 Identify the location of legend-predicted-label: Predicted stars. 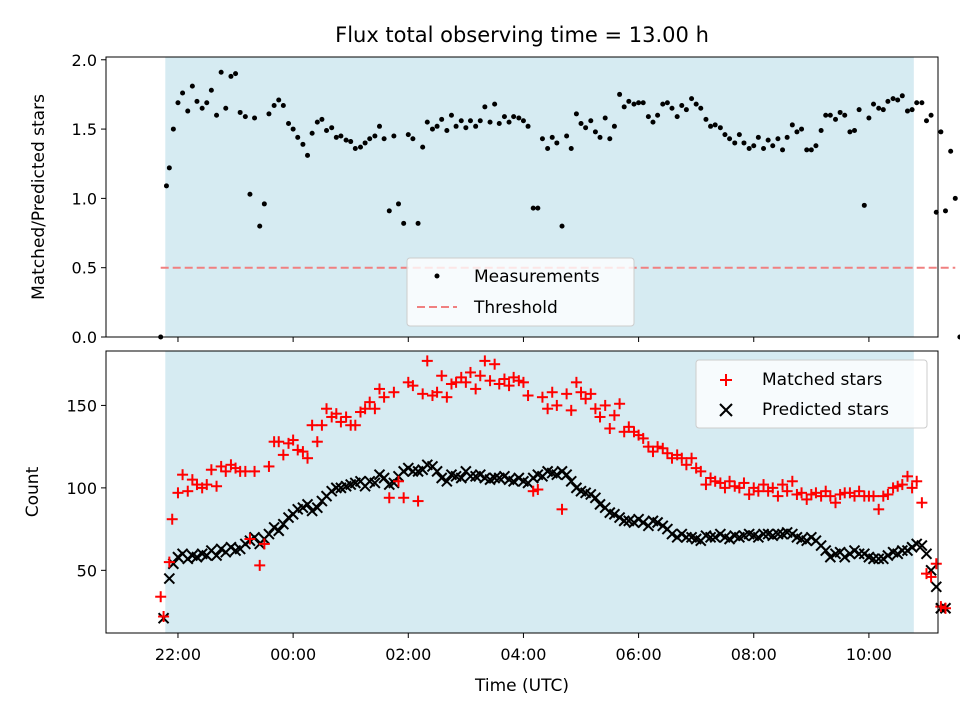
(825, 410).